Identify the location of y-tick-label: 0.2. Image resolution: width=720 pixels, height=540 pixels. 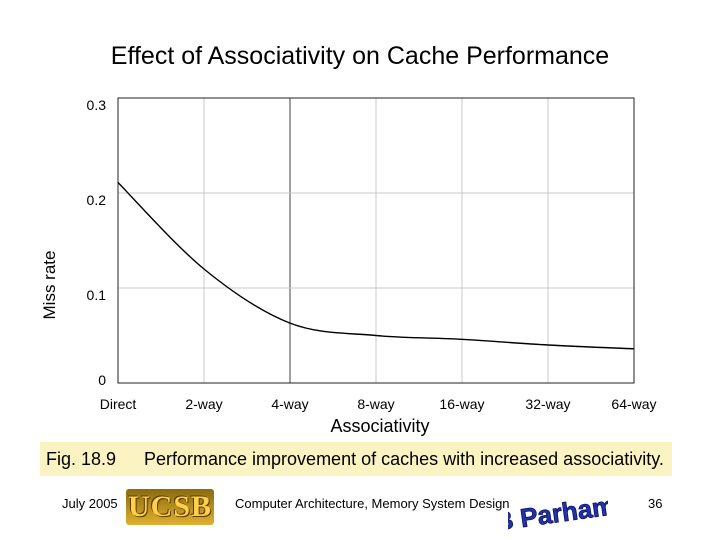
(97, 200).